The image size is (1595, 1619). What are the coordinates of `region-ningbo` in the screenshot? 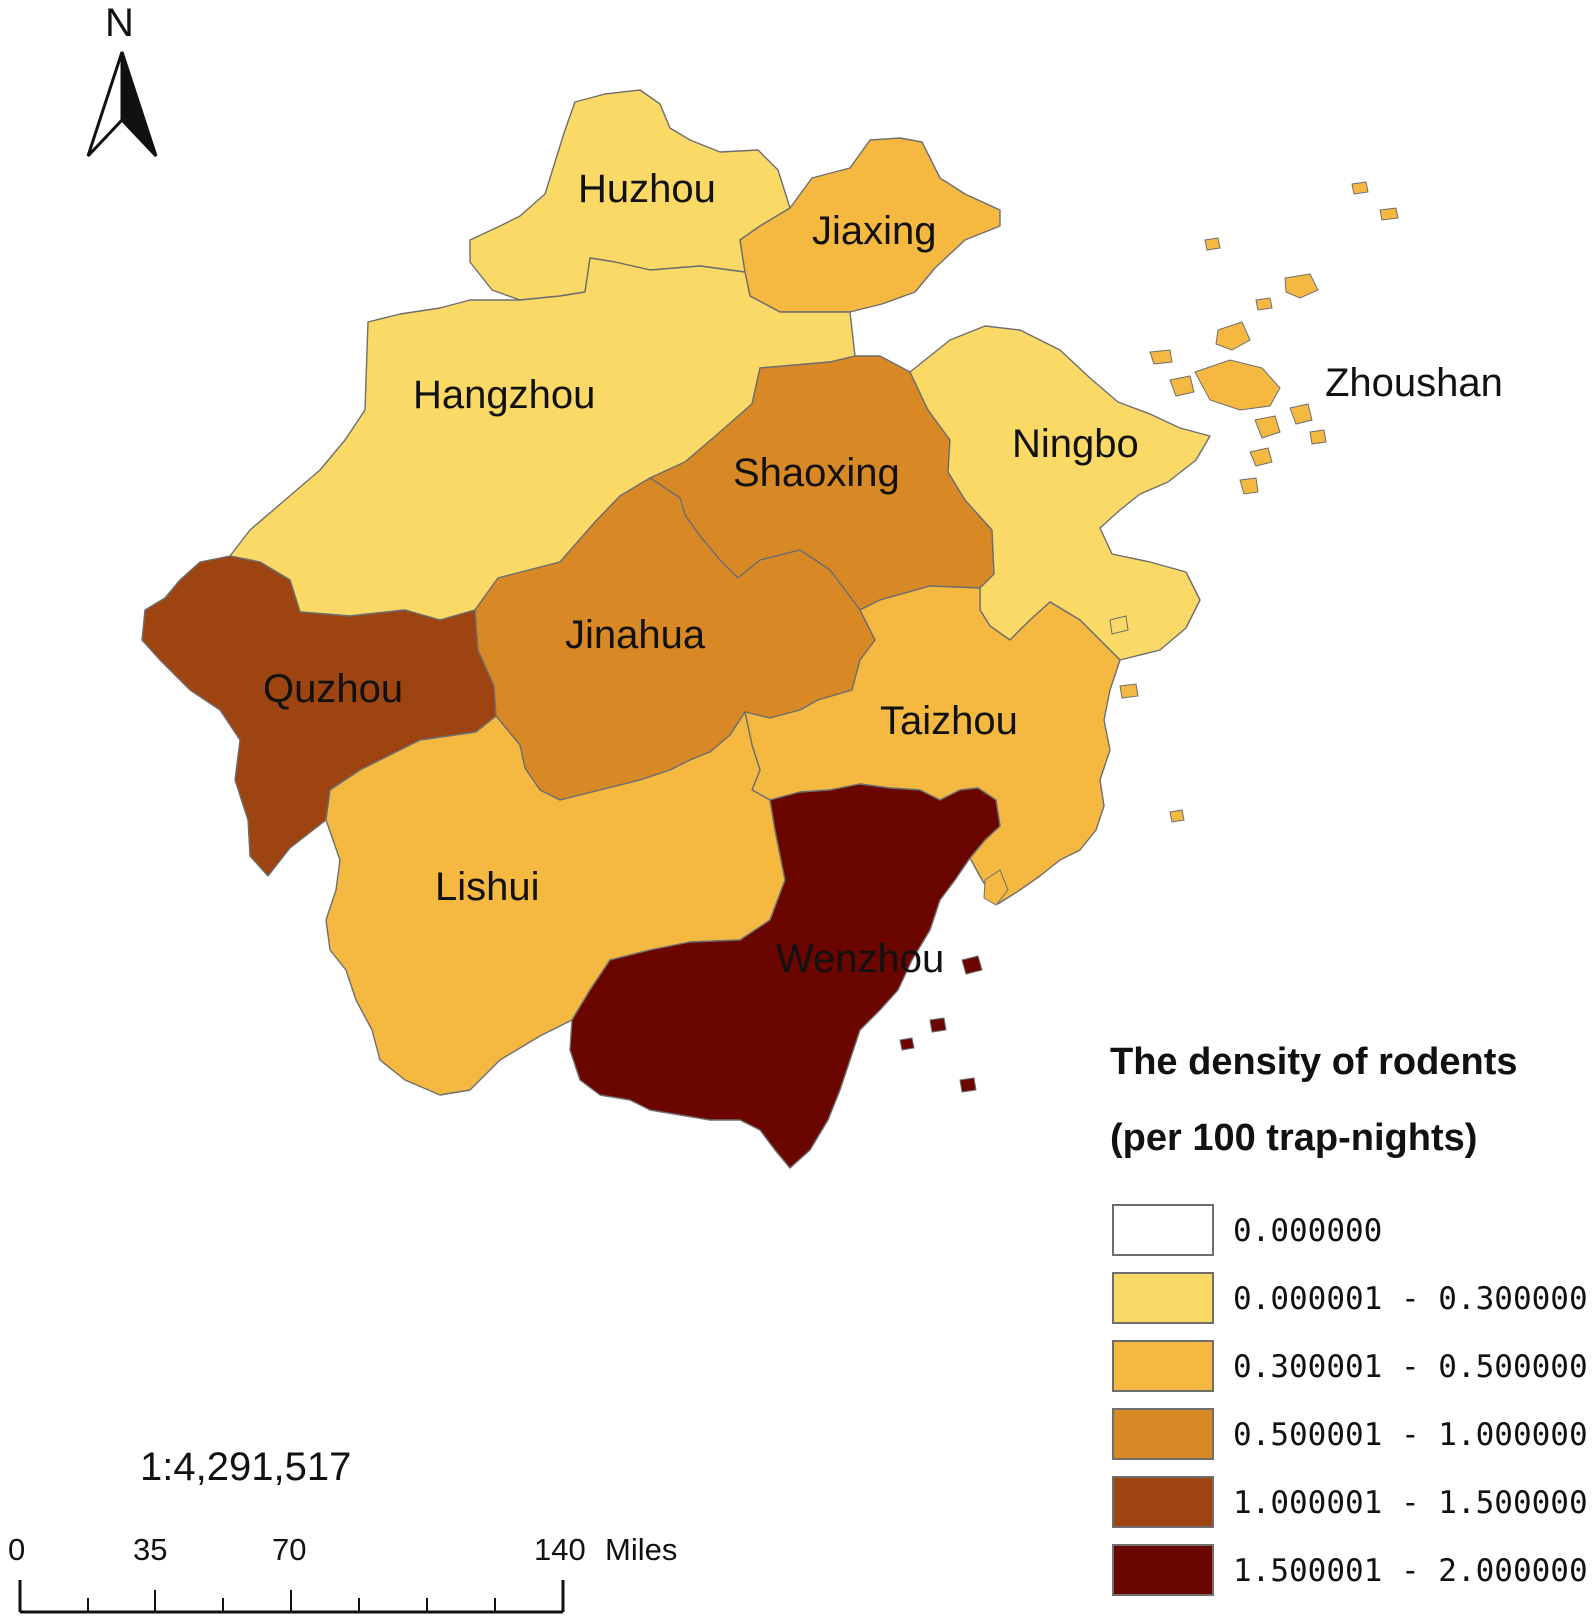 It's located at (1060, 493).